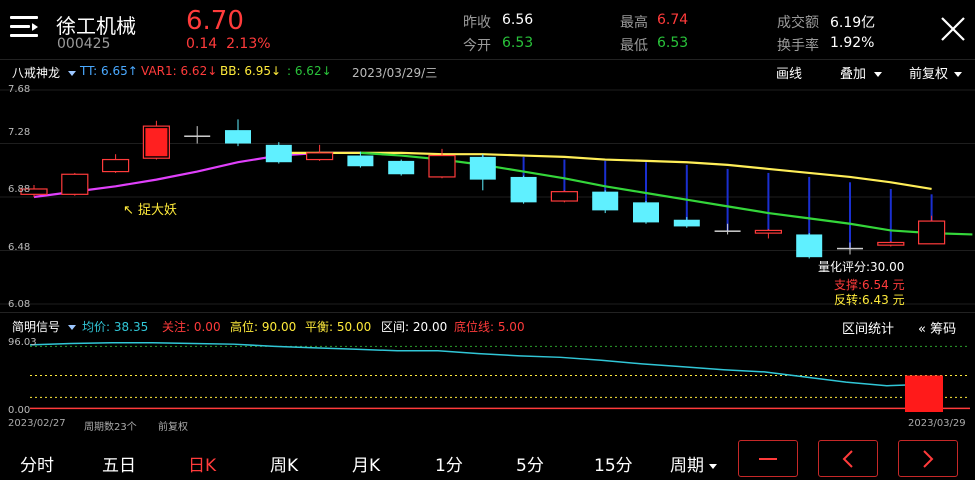 Image resolution: width=975 pixels, height=480 pixels. Describe the element at coordinates (449, 466) in the screenshot. I see `tab-1min: 1分` at that location.